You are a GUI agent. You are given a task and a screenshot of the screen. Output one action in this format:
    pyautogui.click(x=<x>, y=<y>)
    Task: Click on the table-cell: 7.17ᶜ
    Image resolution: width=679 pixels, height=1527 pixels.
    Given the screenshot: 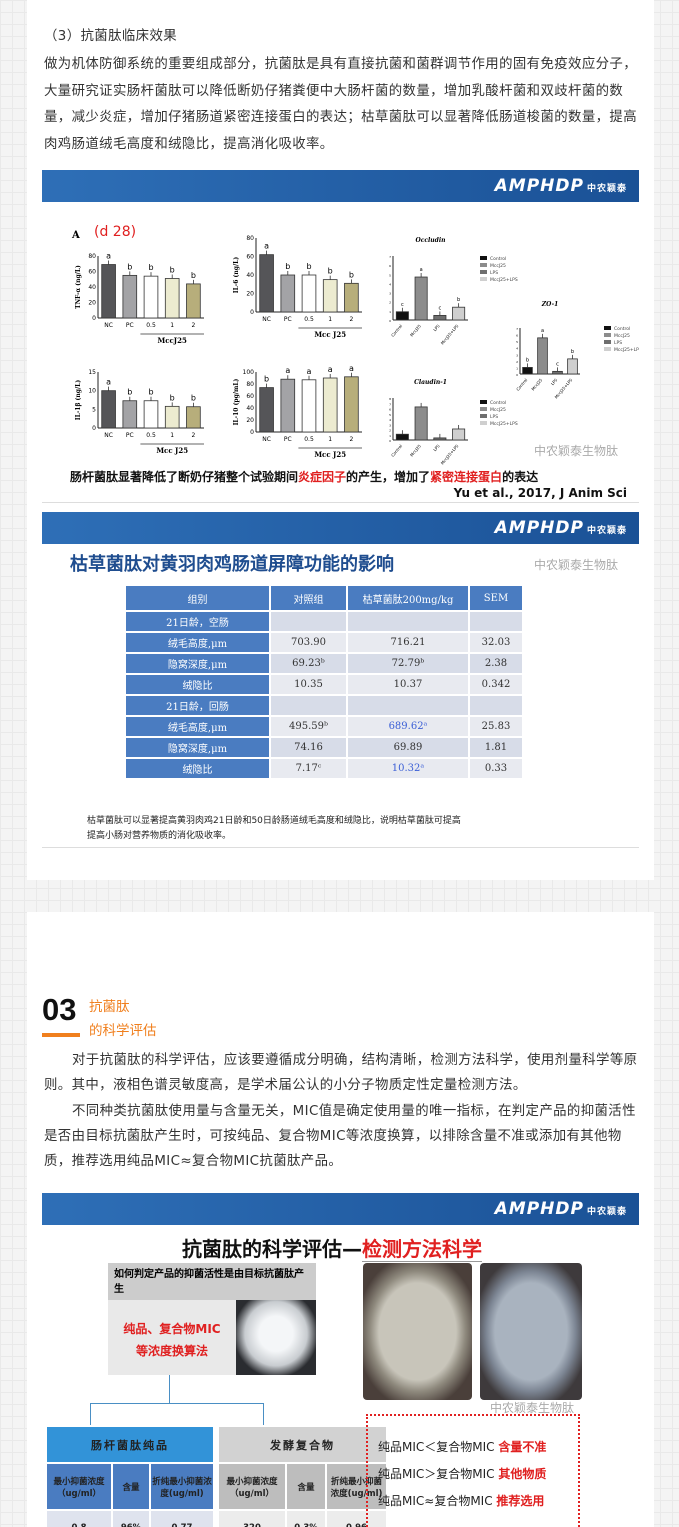 What is the action you would take?
    pyautogui.click(x=308, y=768)
    